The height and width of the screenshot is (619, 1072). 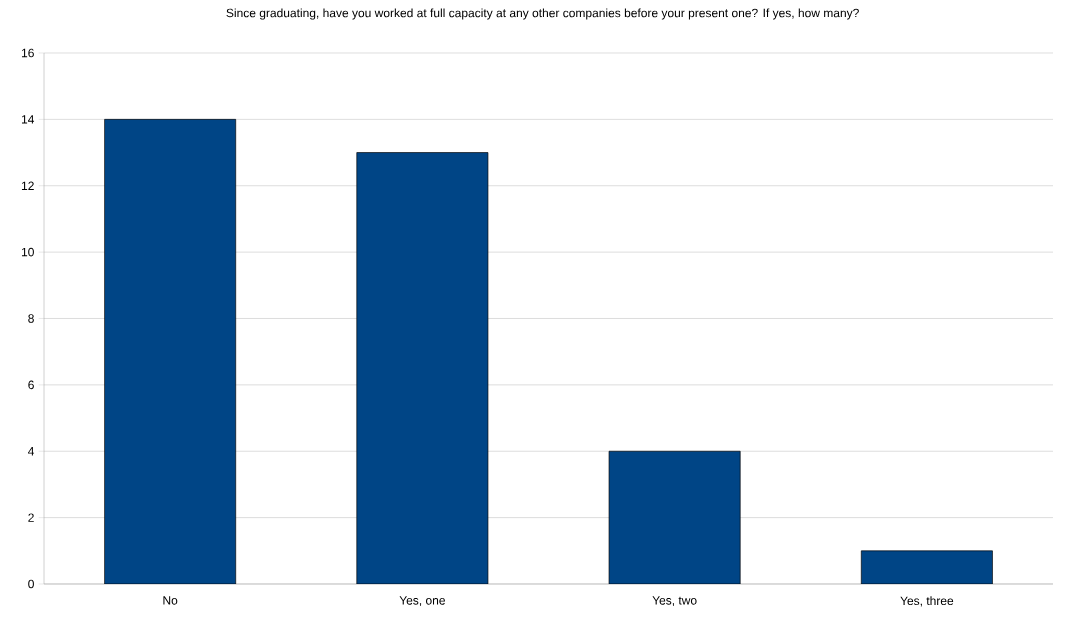 I want to click on x-tick-label: Yes, two, so click(x=674, y=601).